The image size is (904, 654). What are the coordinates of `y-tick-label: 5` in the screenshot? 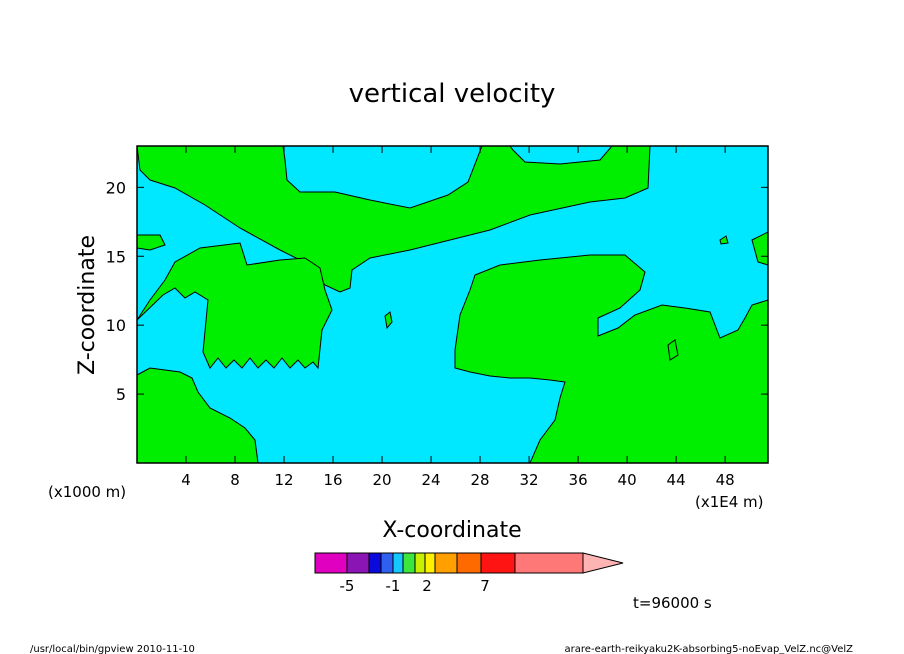 It's located at (121, 394).